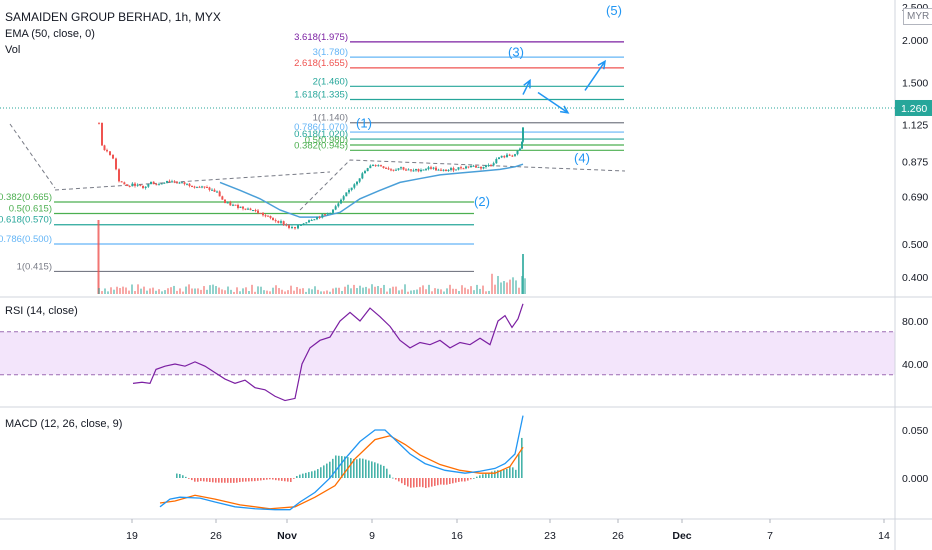  I want to click on vol-legend: Vol, so click(13, 50).